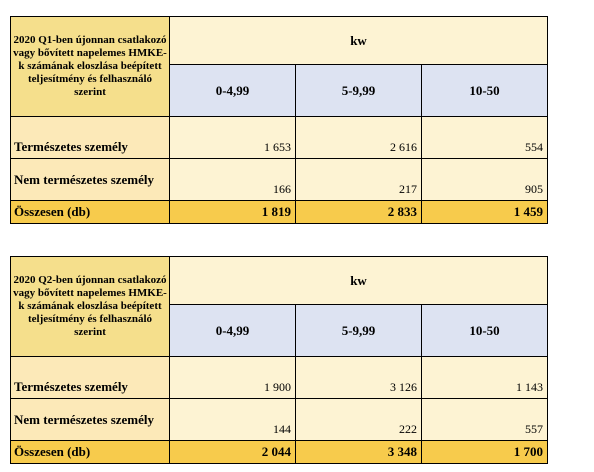  I want to click on table-row: Nem természetes személy 166 217 905, so click(279, 179).